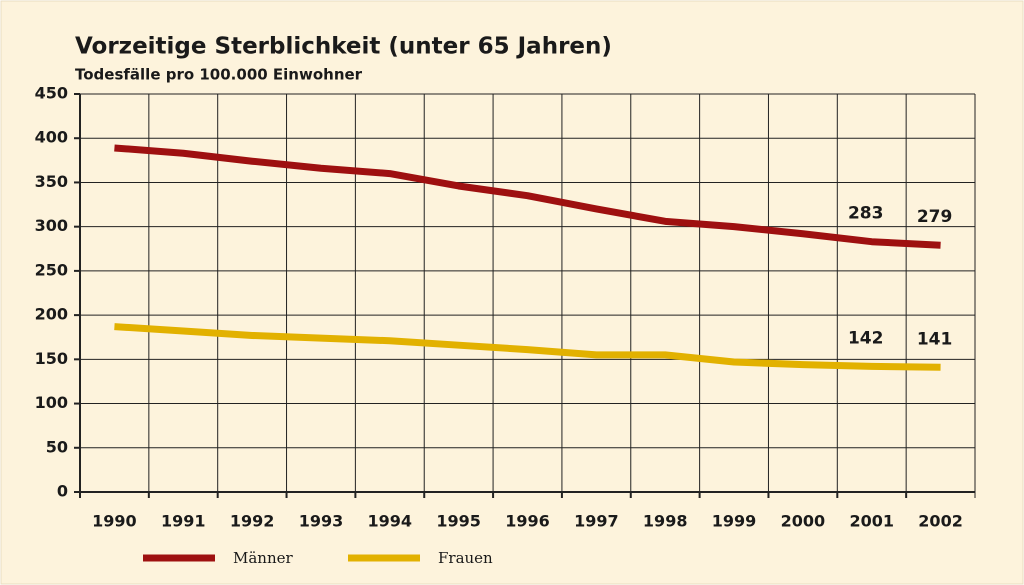 The height and width of the screenshot is (585, 1024). I want to click on y-tick-label: 250, so click(51, 269).